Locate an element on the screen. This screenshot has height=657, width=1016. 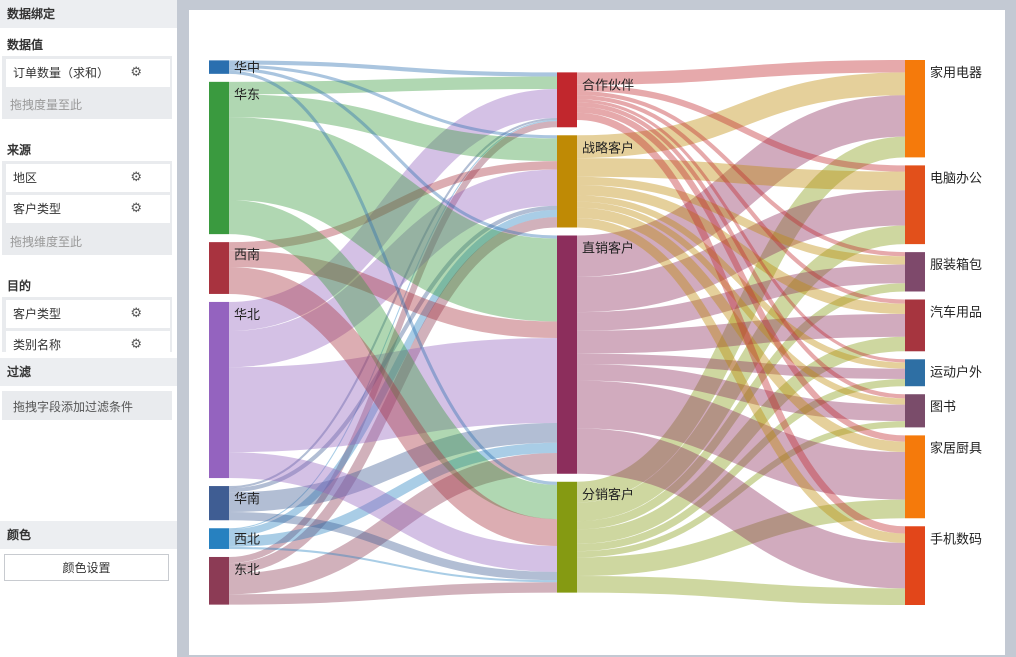
source-dropzone: 地区 ⚙ 客户类型 ⚙ 拖拽维度至此 is located at coordinates (87, 208).